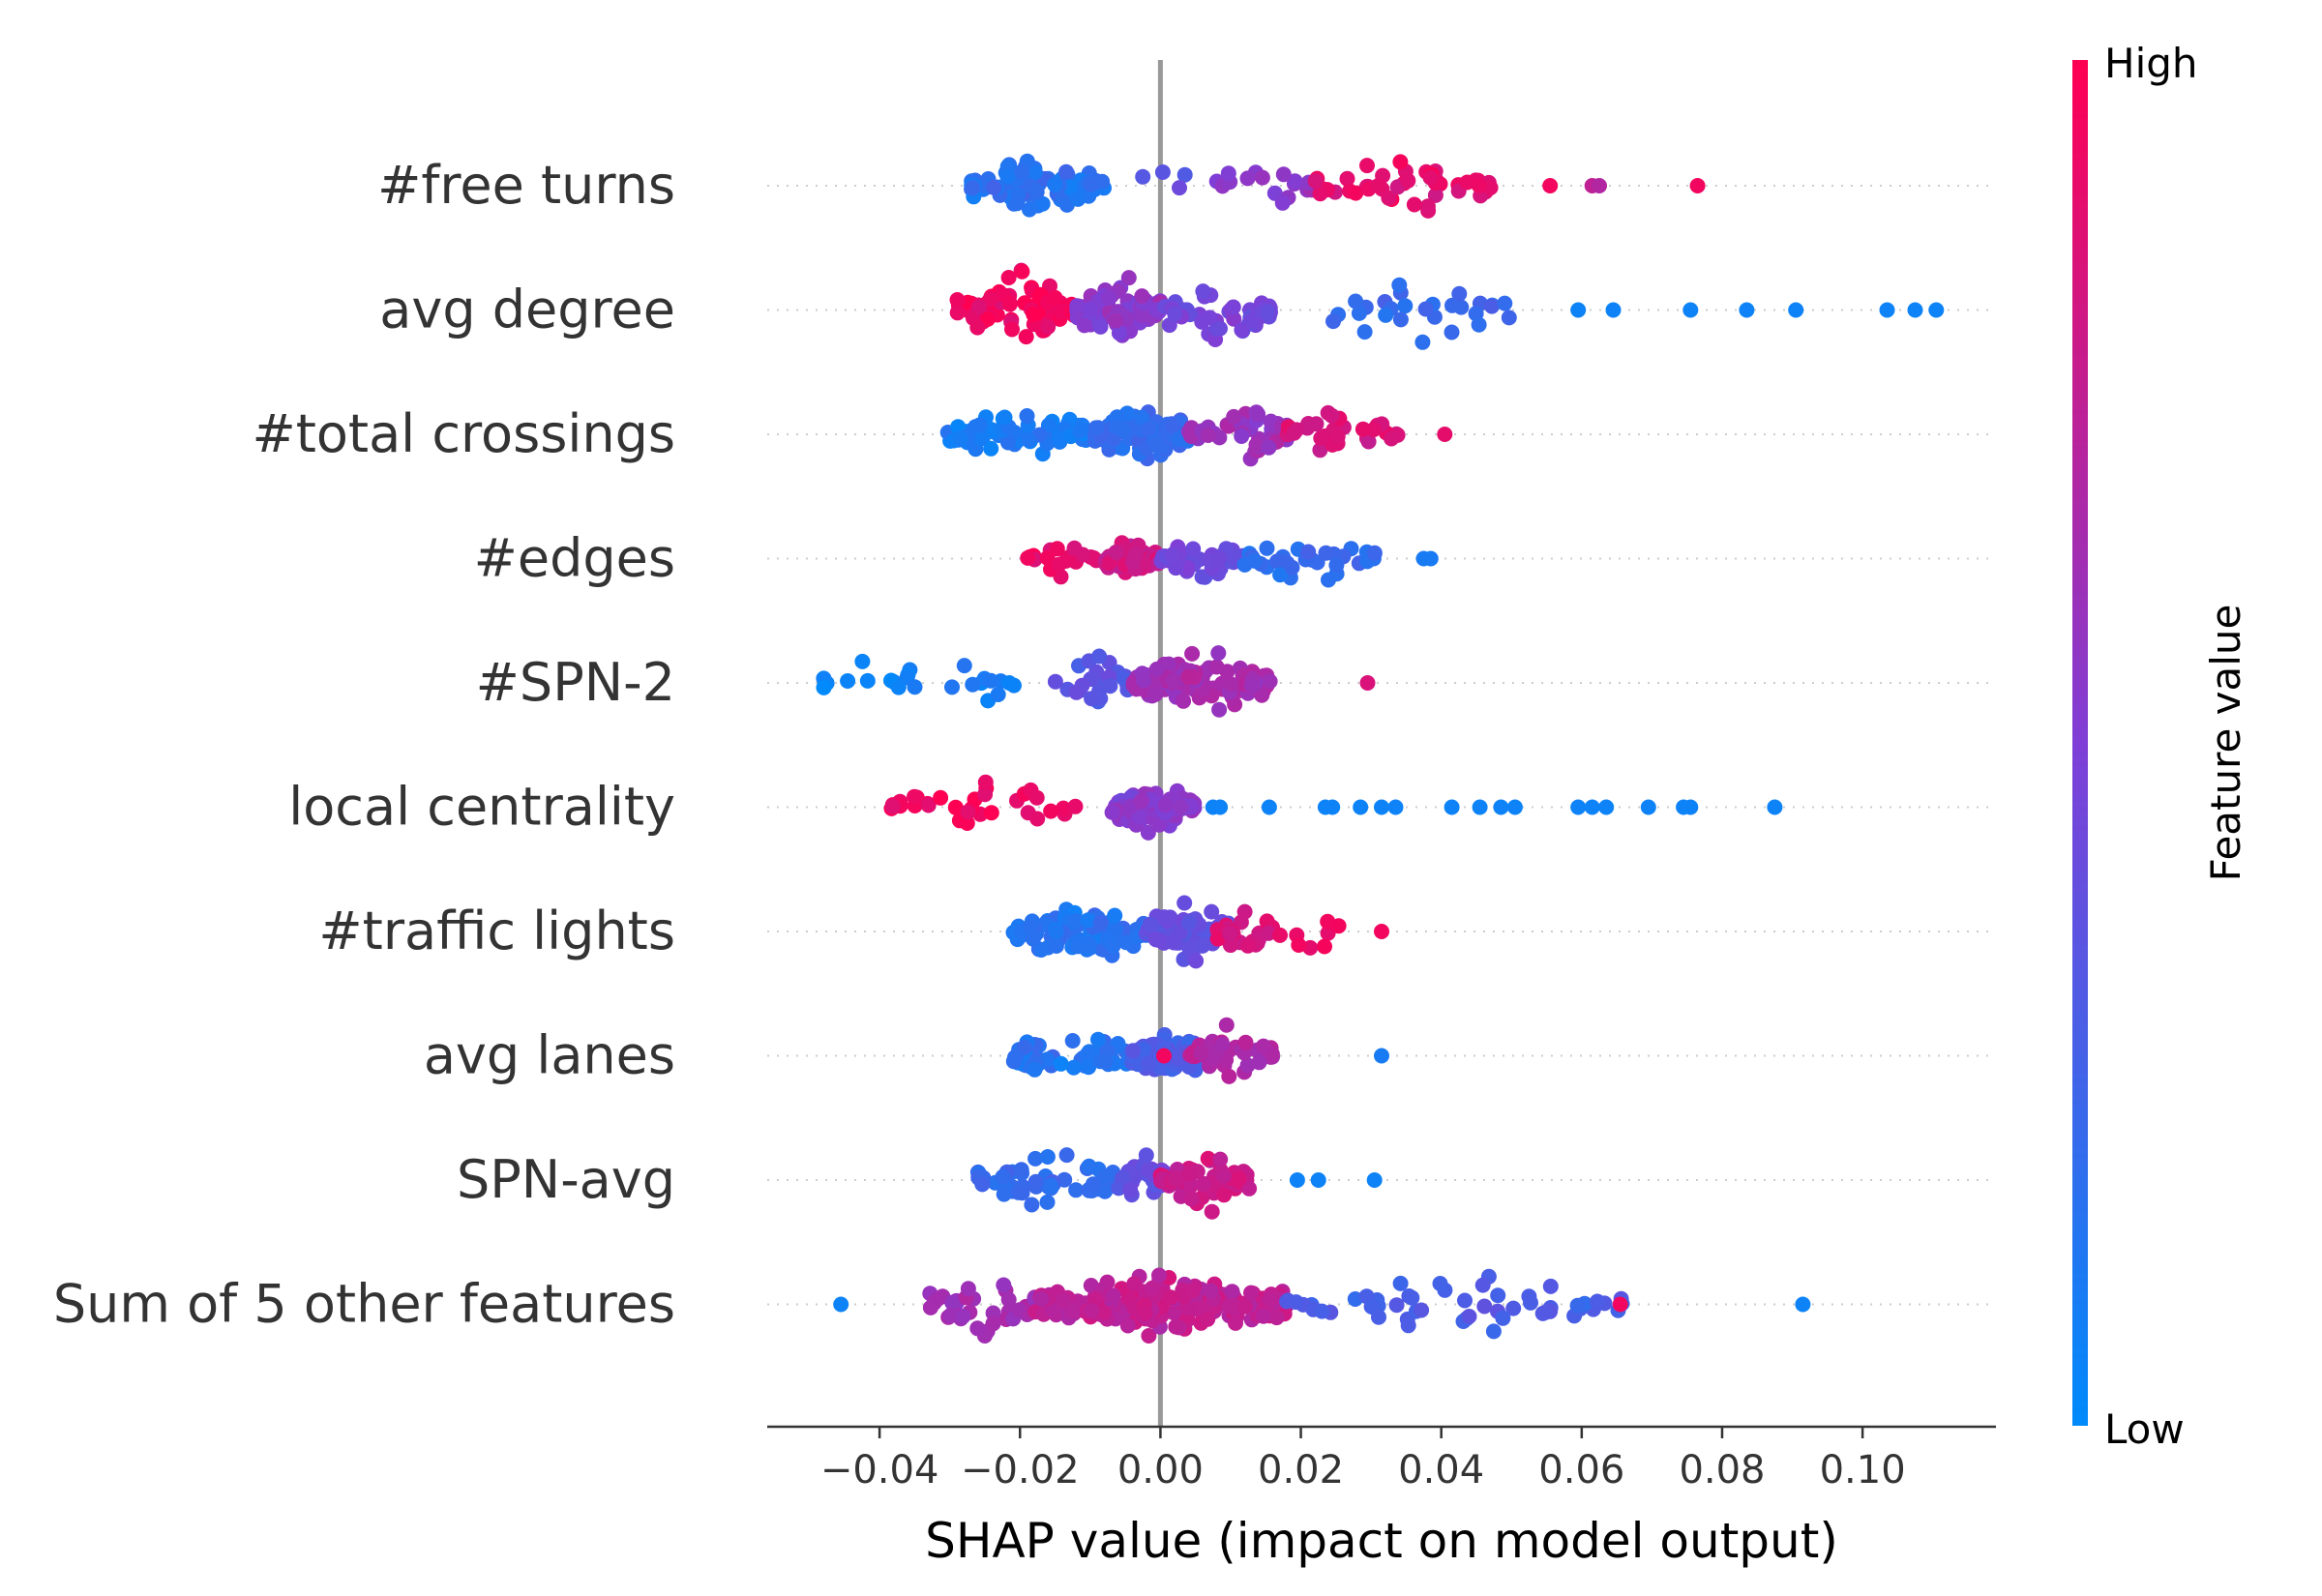  Describe the element at coordinates (1381, 1541) in the screenshot. I see `x-axis-title: SHAP value (impact on model output)` at that location.